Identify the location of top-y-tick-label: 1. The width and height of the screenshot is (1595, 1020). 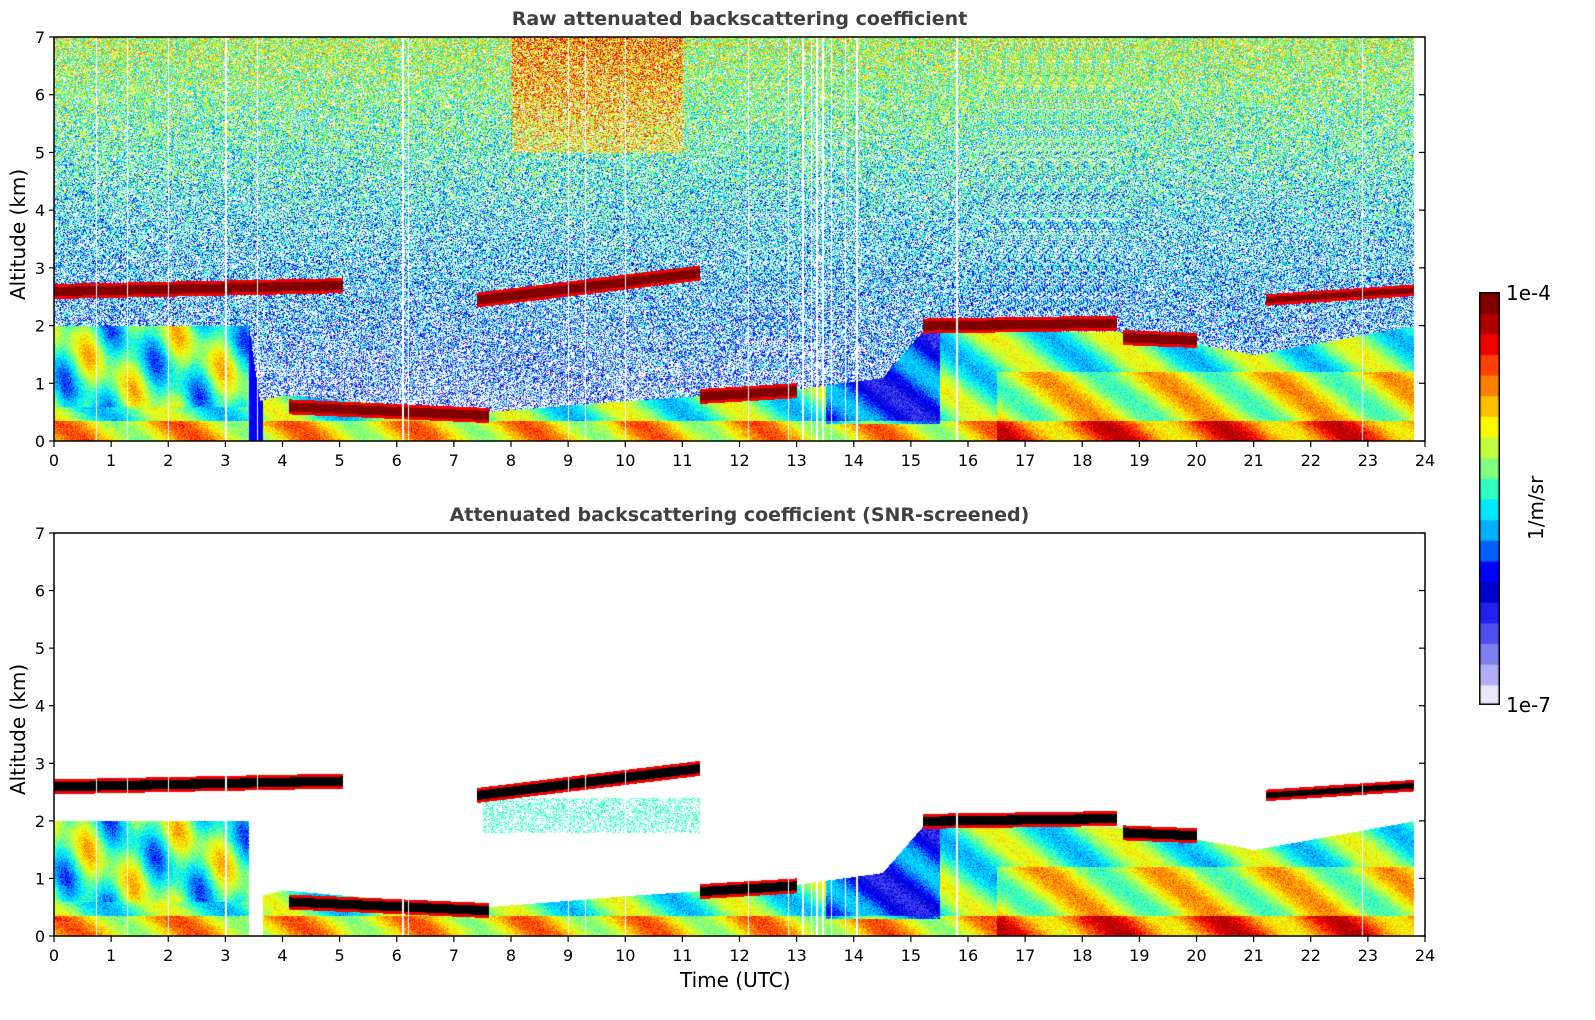
(40, 383).